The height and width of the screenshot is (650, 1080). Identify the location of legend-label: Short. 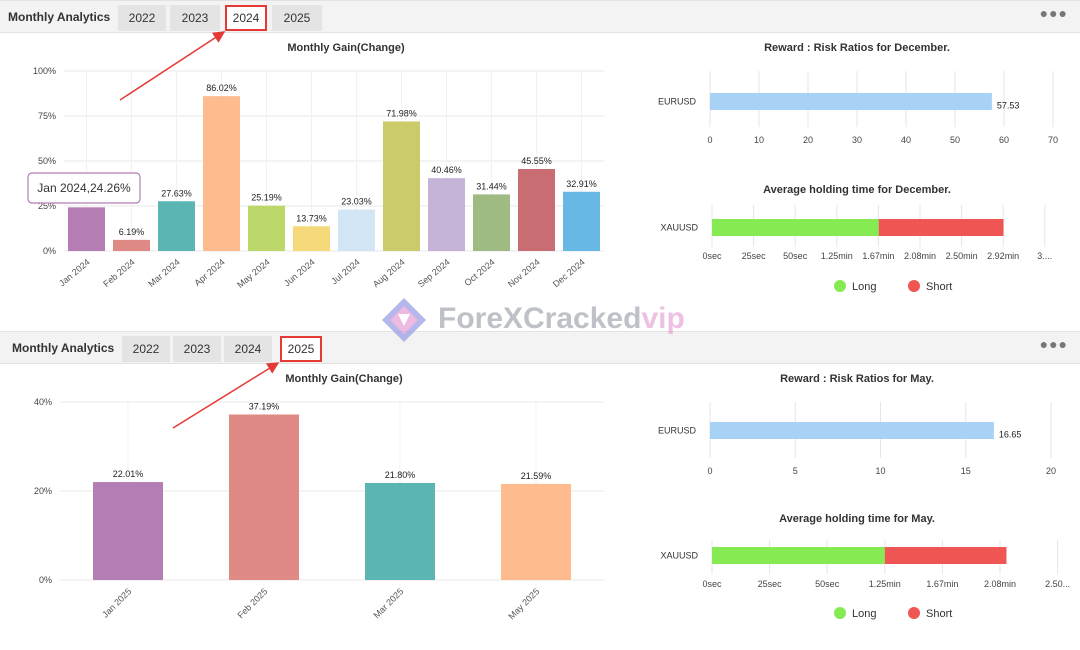
(939, 287).